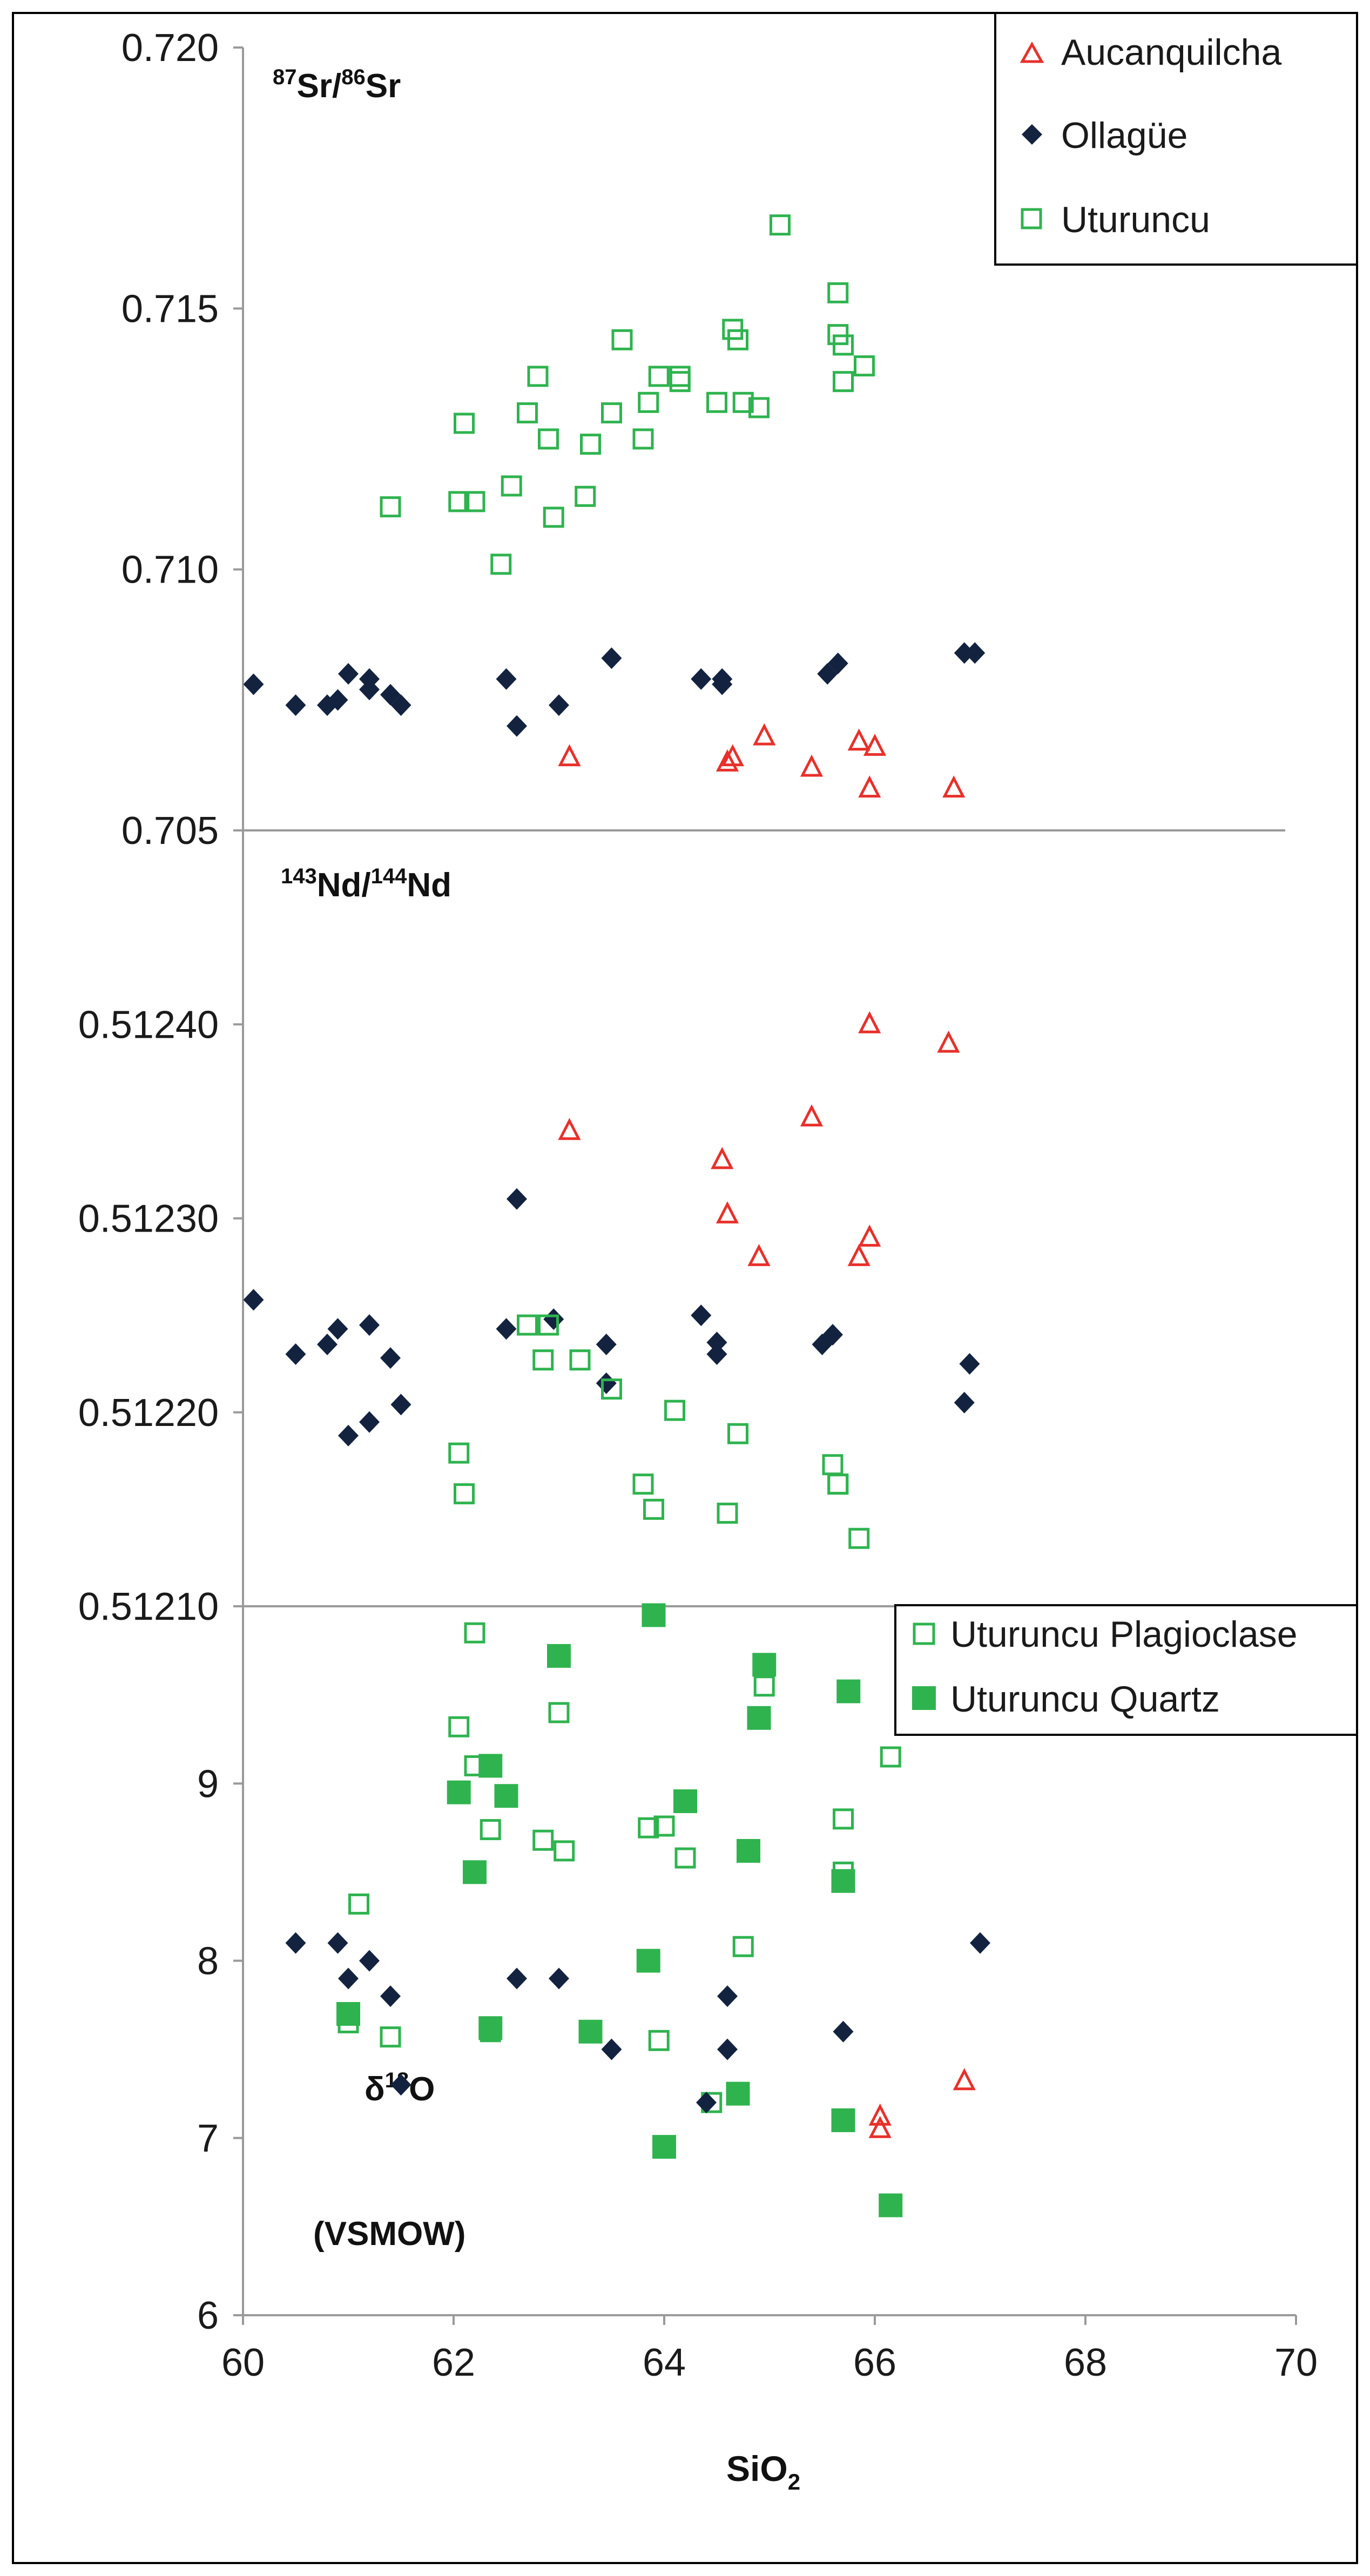 This screenshot has width=1370, height=2576. What do you see at coordinates (148, 1220) in the screenshot?
I see `y-tick-label: 0.51230` at bounding box center [148, 1220].